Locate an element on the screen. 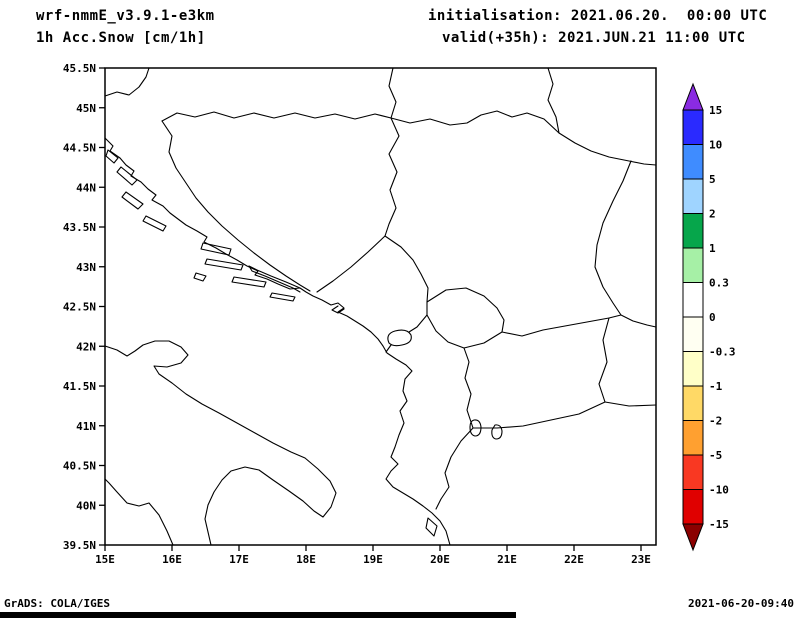 The image size is (800, 618). lon-tick-label: 16E is located at coordinates (172, 559).